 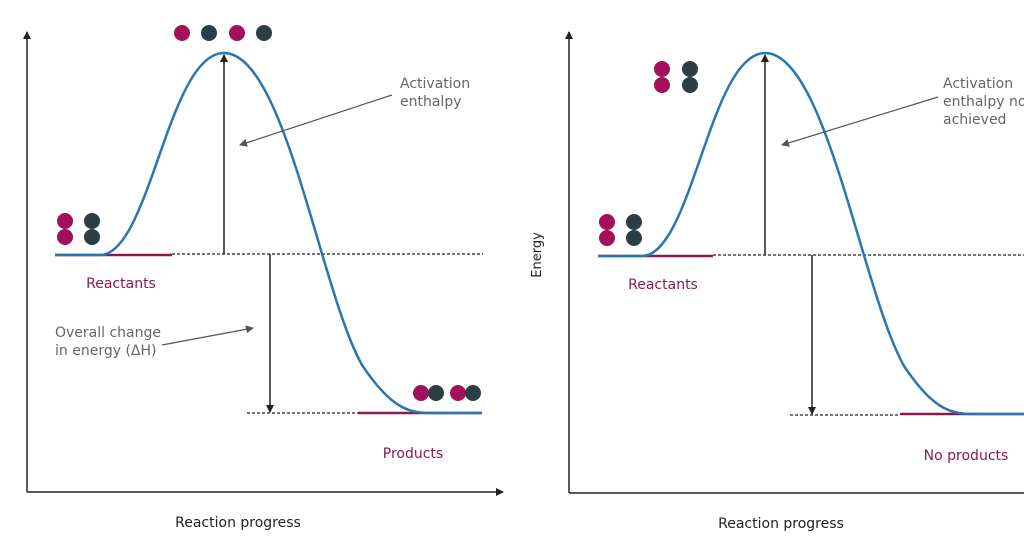 I want to click on label: Products, so click(x=413, y=454).